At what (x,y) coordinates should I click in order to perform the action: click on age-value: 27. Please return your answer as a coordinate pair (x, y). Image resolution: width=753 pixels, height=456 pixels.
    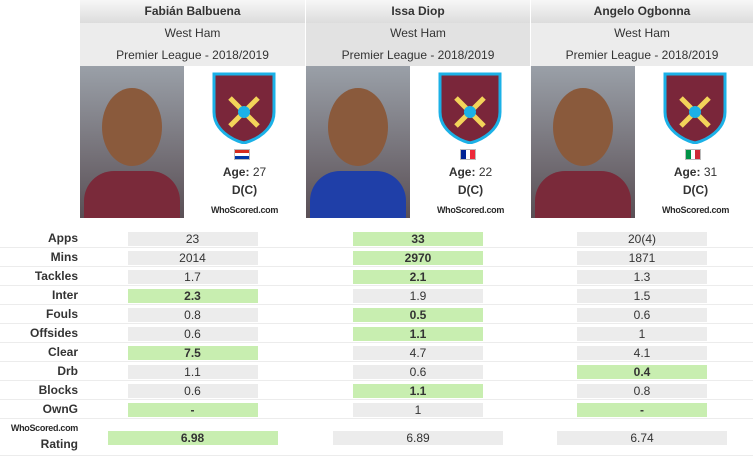
    Looking at the image, I should click on (258, 172).